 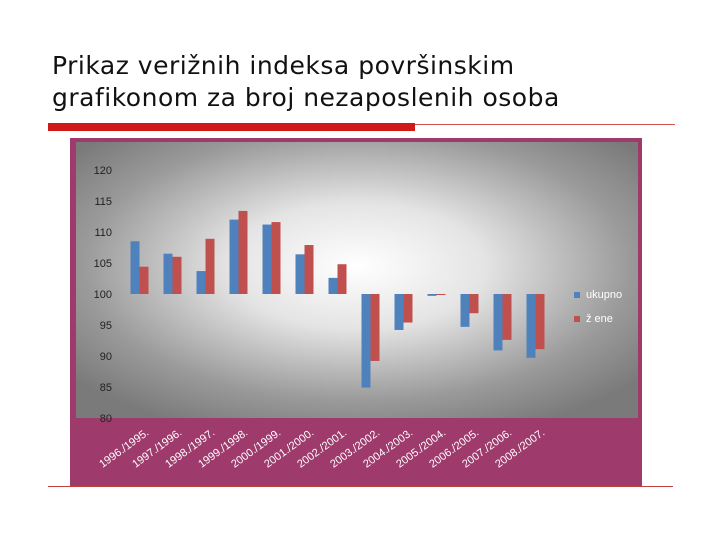 I want to click on y-tick-label: 85, so click(x=106, y=388).